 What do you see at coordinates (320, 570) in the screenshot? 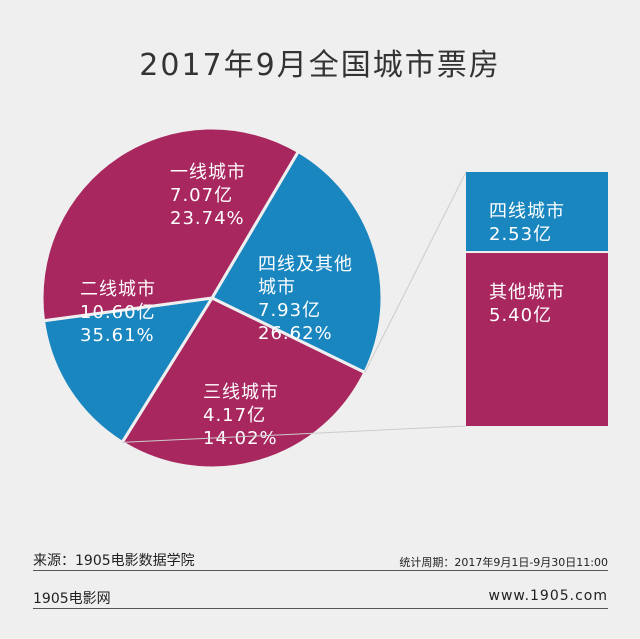
I see `footer-divider` at bounding box center [320, 570].